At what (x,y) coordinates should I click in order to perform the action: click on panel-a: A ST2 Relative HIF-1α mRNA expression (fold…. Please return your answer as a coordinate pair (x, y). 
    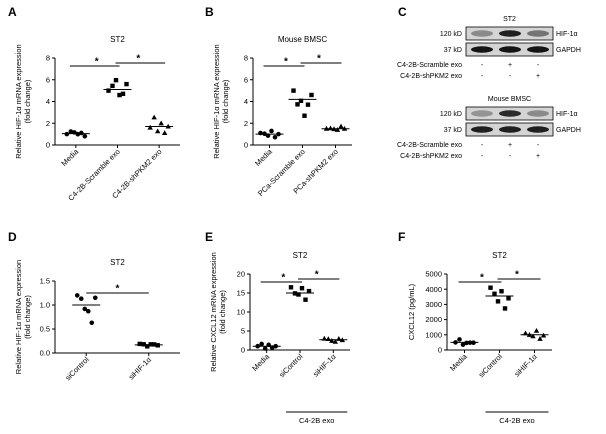
    Looking at the image, I should click on (94, 104).